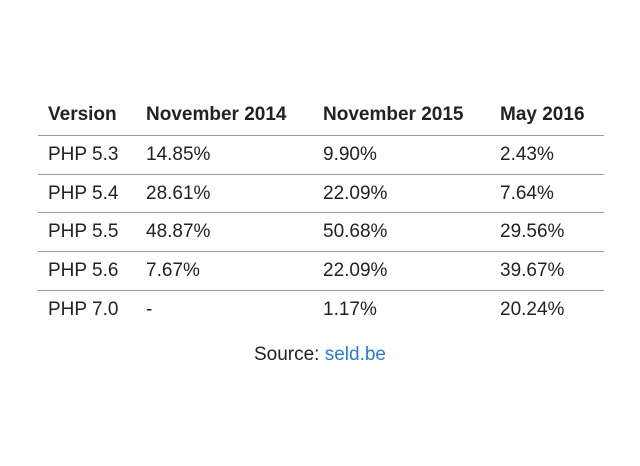 This screenshot has width=640, height=466. I want to click on table-cell: PHP 5.4, so click(83, 193).